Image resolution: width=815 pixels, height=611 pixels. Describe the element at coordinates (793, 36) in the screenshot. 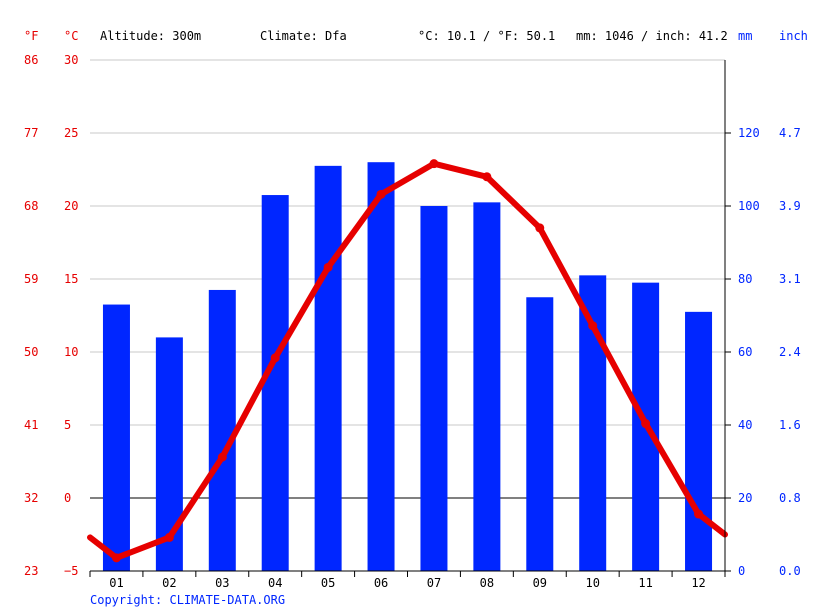

I see `unit-inch-label: inch` at that location.